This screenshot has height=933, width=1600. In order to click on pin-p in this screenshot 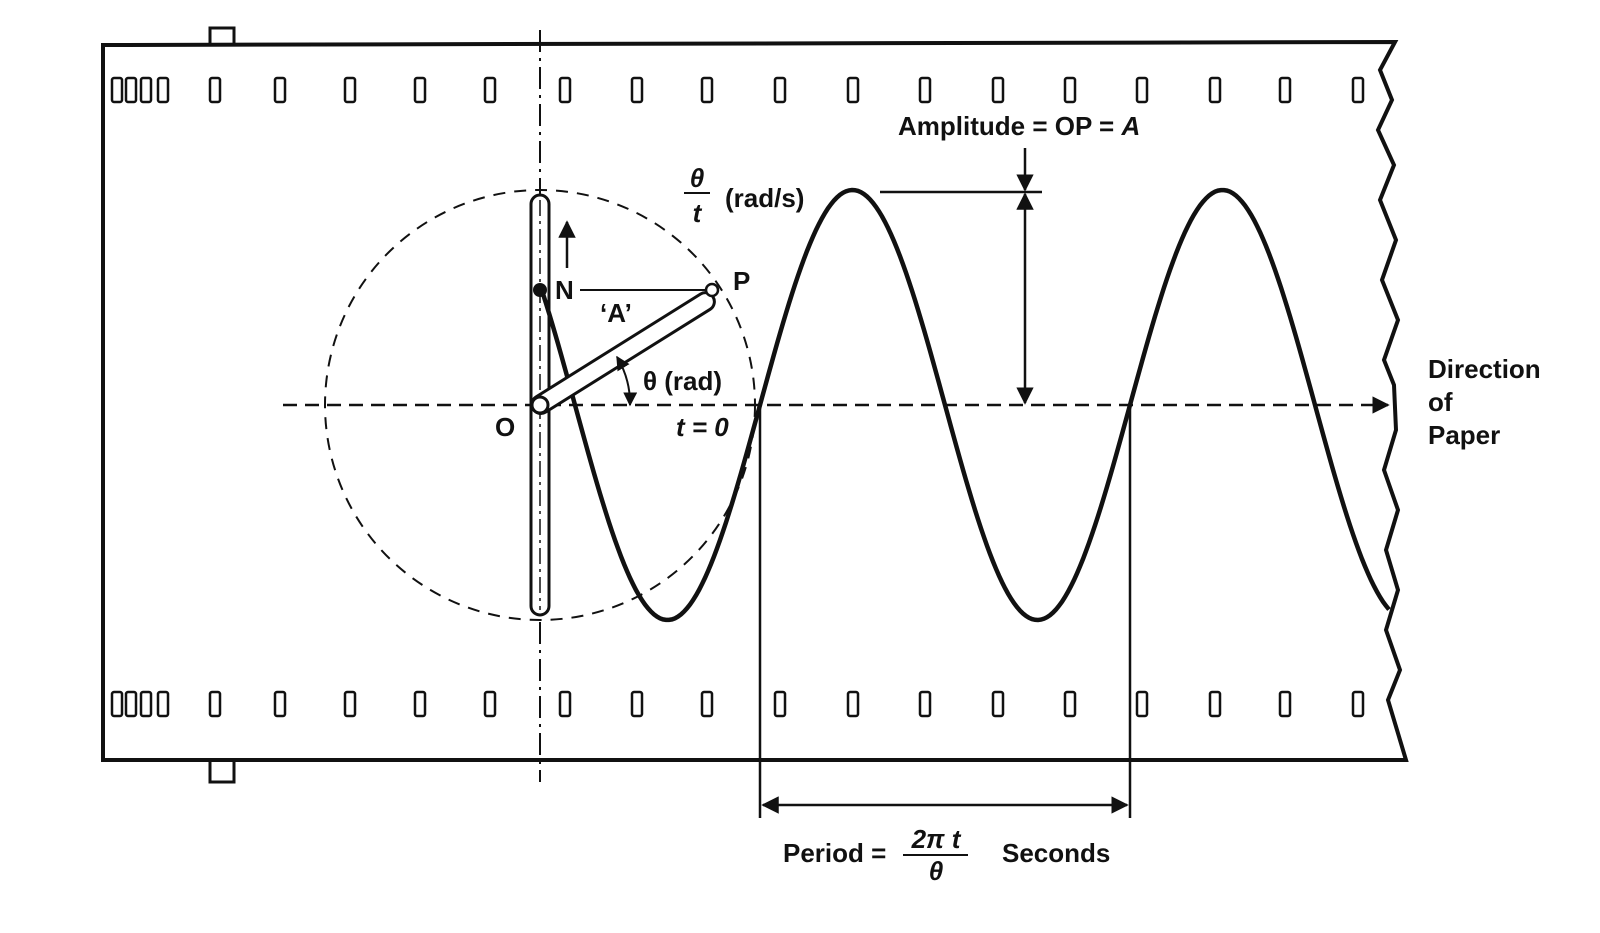, I will do `click(712, 290)`.